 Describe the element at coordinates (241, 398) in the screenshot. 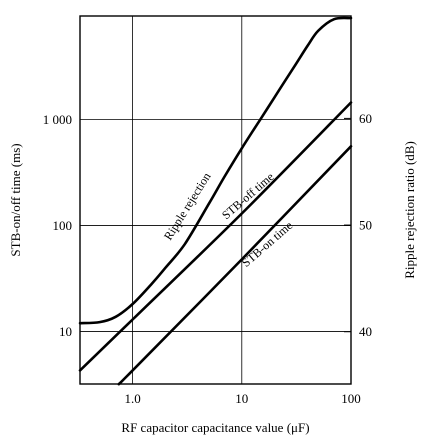

I see `x-tick-label-1: 10` at that location.